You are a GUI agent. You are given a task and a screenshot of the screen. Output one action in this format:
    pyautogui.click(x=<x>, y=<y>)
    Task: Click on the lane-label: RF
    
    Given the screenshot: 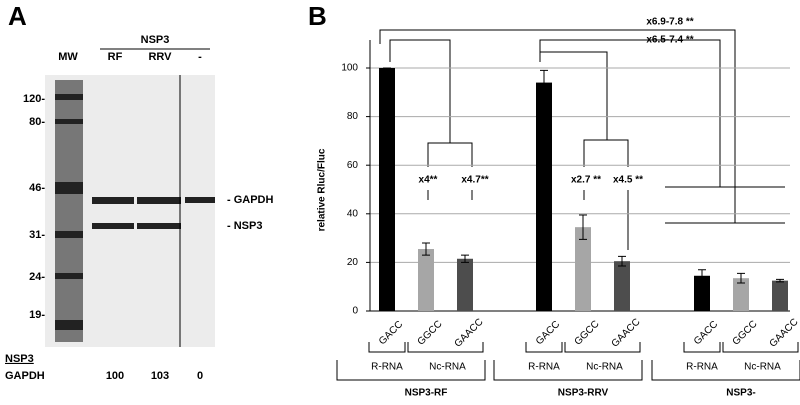 What is the action you would take?
    pyautogui.click(x=115, y=57)
    